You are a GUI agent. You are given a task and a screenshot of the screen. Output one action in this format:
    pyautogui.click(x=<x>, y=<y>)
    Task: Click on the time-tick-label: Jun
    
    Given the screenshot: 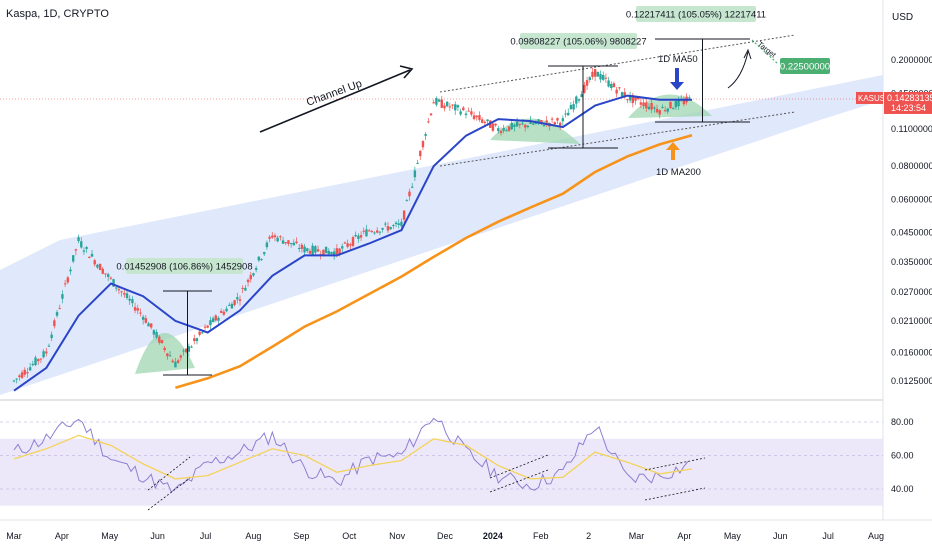 What is the action you would take?
    pyautogui.click(x=157, y=536)
    